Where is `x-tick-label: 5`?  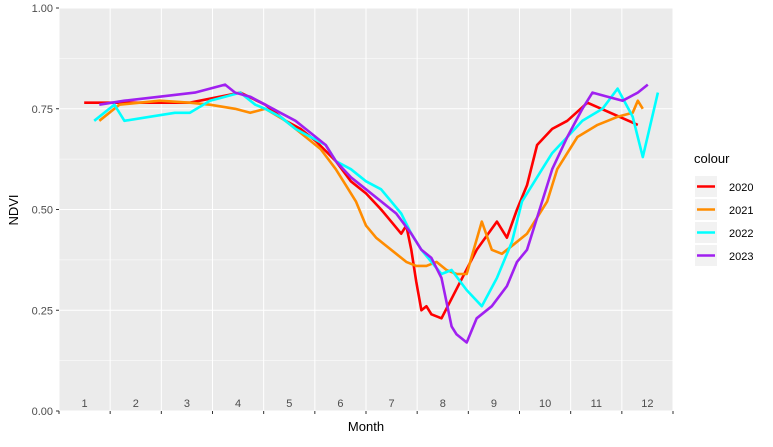 x-tick-label: 5 is located at coordinates (289, 404).